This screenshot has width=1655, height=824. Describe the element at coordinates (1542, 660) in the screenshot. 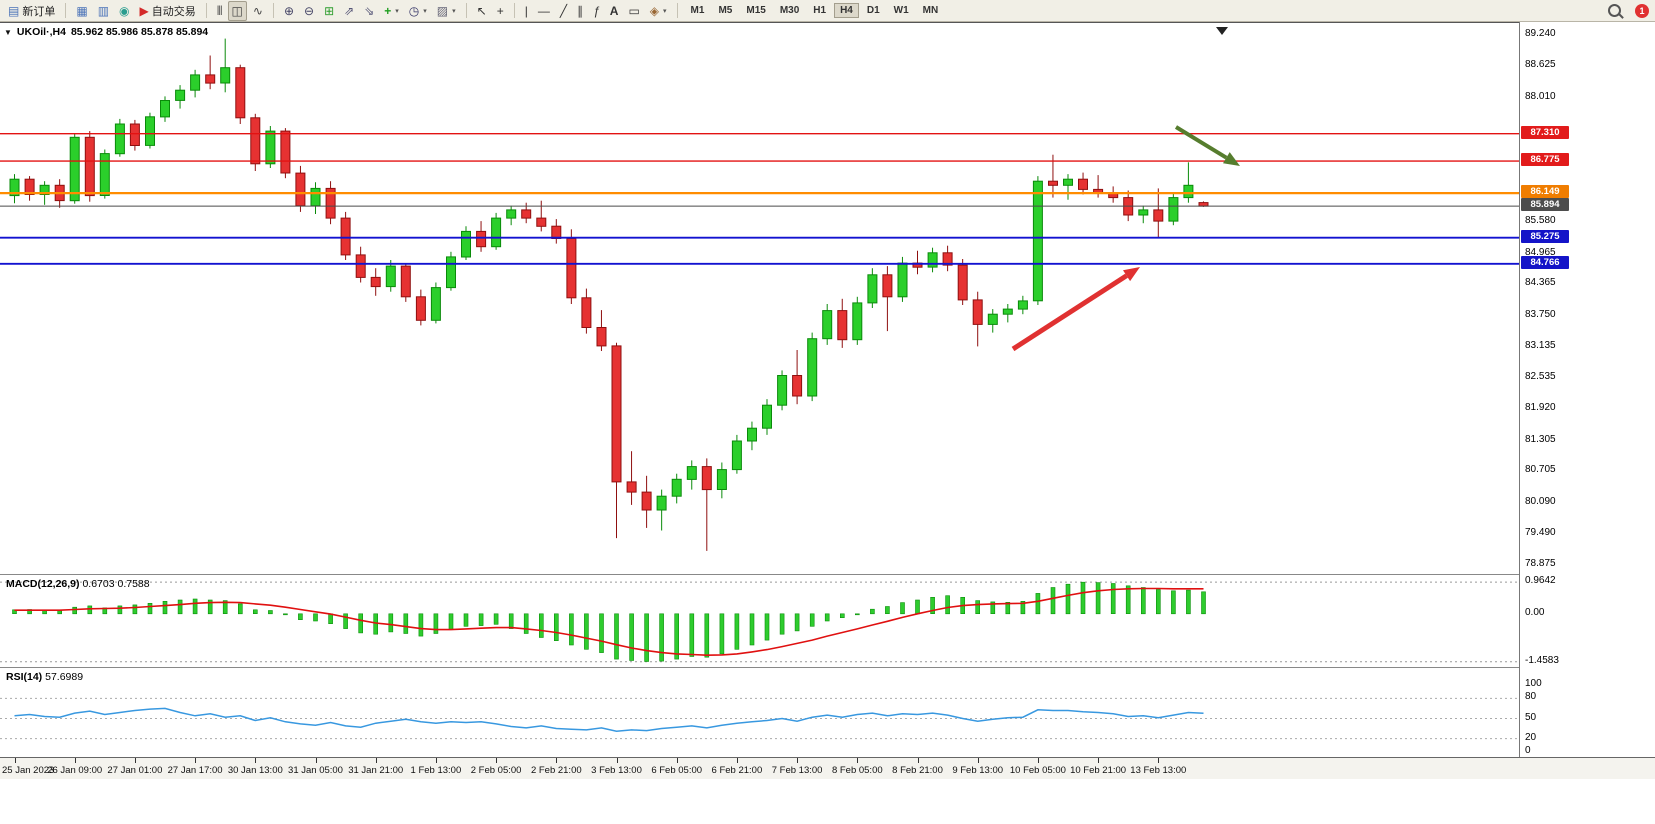

I see `macd-axis-label: -1.4583` at that location.